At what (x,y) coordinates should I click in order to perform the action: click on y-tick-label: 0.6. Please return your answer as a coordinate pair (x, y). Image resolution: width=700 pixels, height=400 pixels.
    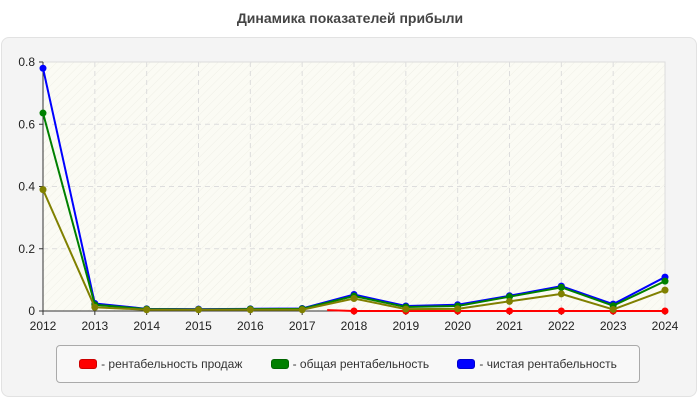
    Looking at the image, I should click on (26, 124).